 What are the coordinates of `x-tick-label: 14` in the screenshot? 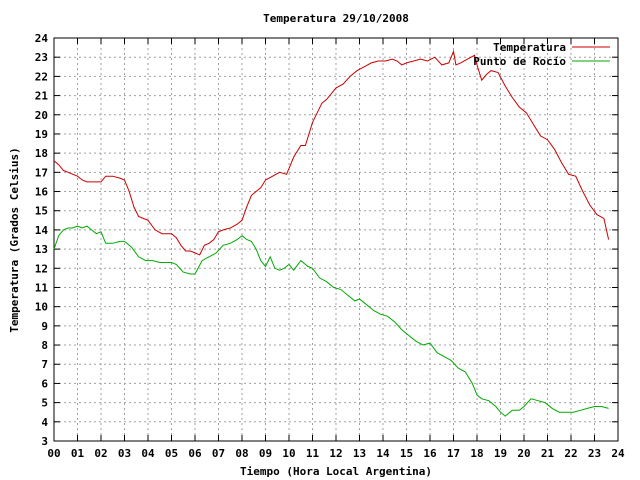 It's located at (383, 453).